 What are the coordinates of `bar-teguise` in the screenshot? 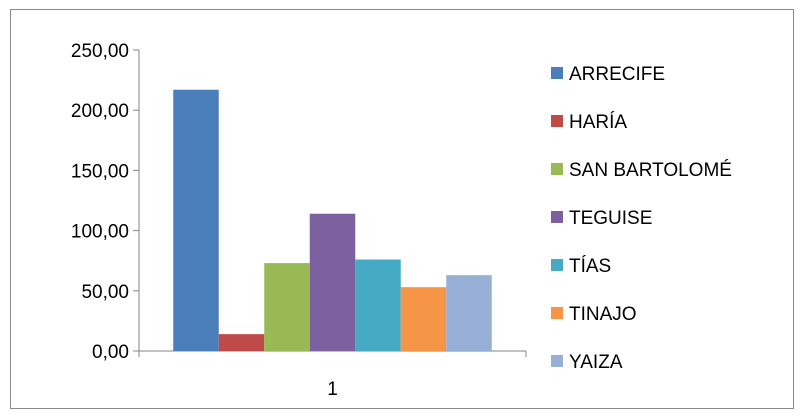 It's located at (332, 282).